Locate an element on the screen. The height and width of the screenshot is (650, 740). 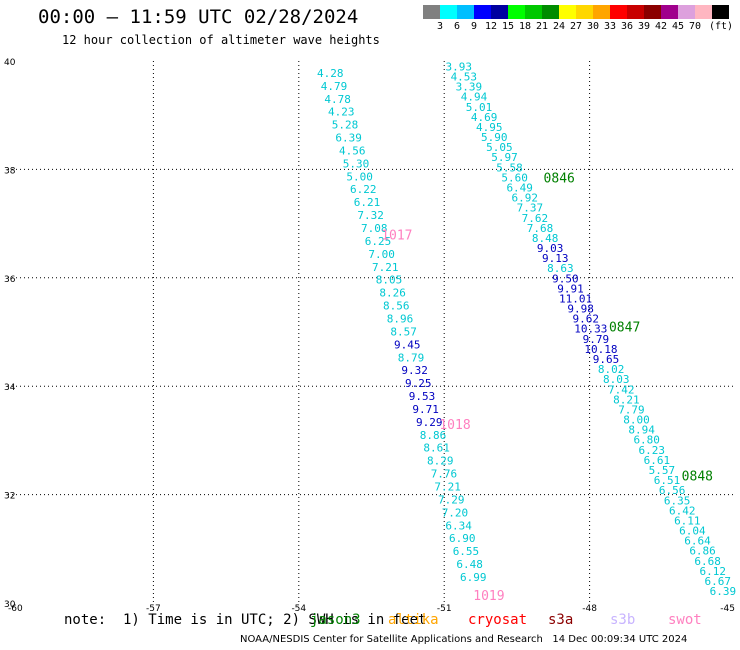
swh-value-label: 7.00 is located at coordinates (381, 254).